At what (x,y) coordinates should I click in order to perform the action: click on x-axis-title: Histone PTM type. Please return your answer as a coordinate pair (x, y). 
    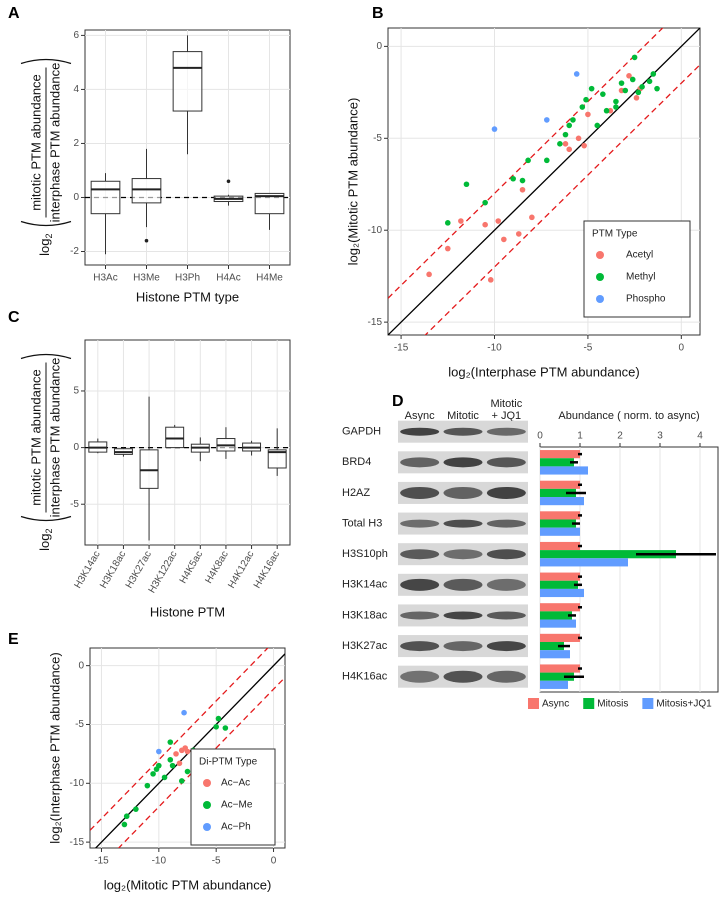
    Looking at the image, I should click on (187, 296).